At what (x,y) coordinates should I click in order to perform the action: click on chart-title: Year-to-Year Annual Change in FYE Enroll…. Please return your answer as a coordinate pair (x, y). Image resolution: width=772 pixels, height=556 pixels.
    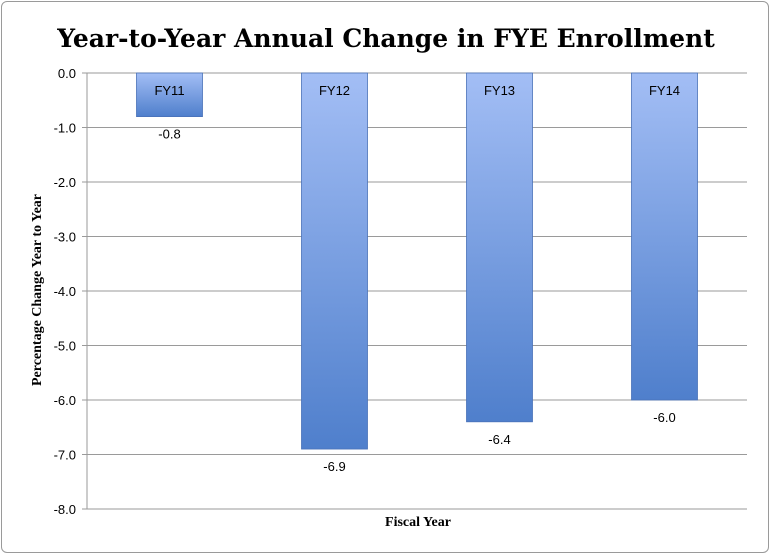
    Looking at the image, I should click on (385, 38).